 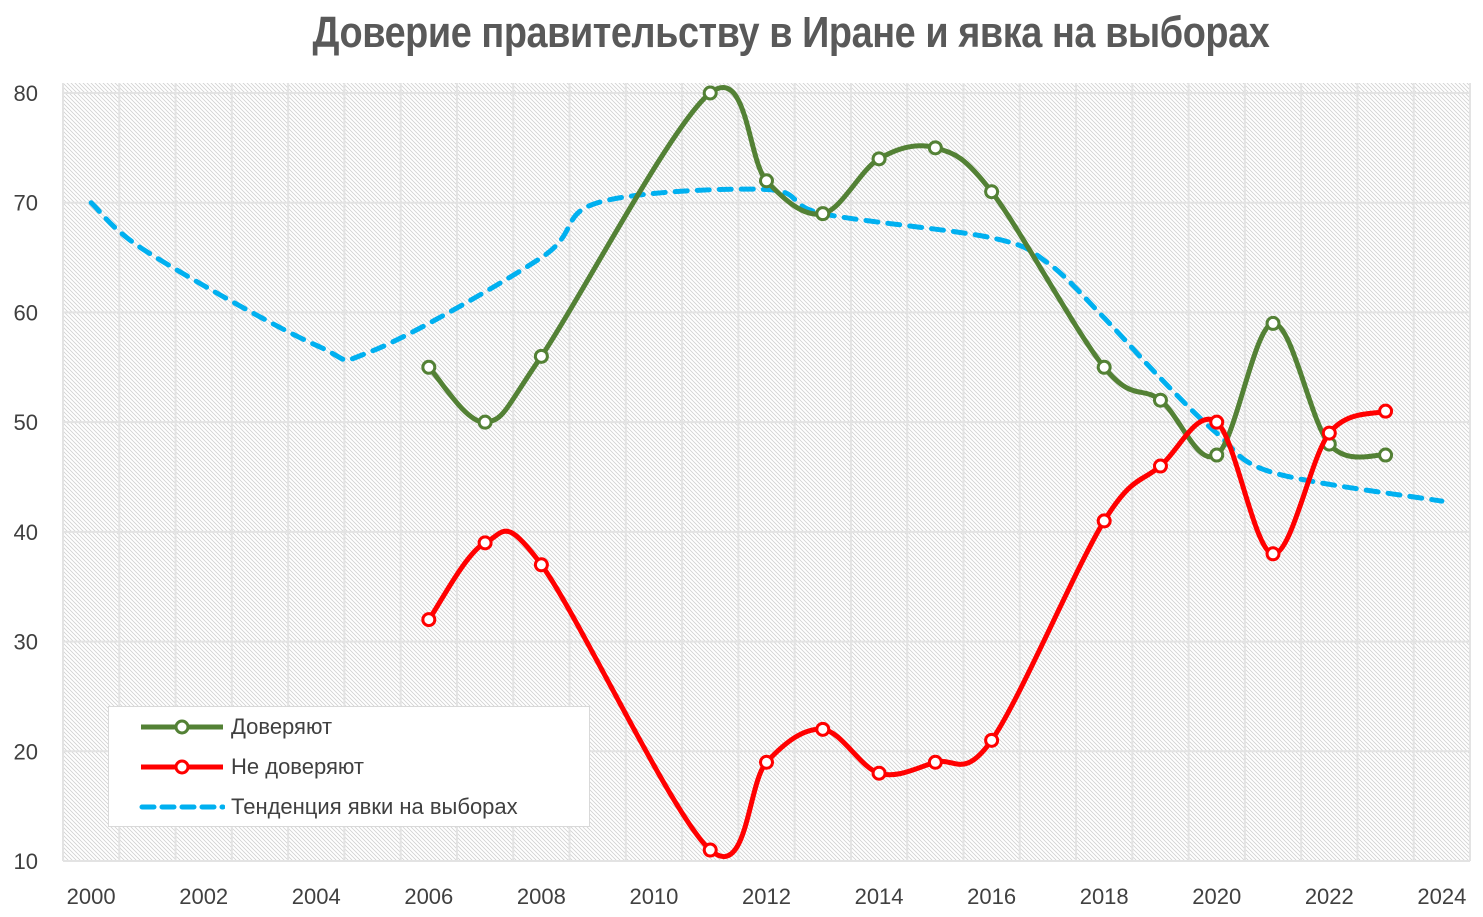 I want to click on legend-item-distrust: Не доверяют, so click(x=251, y=767).